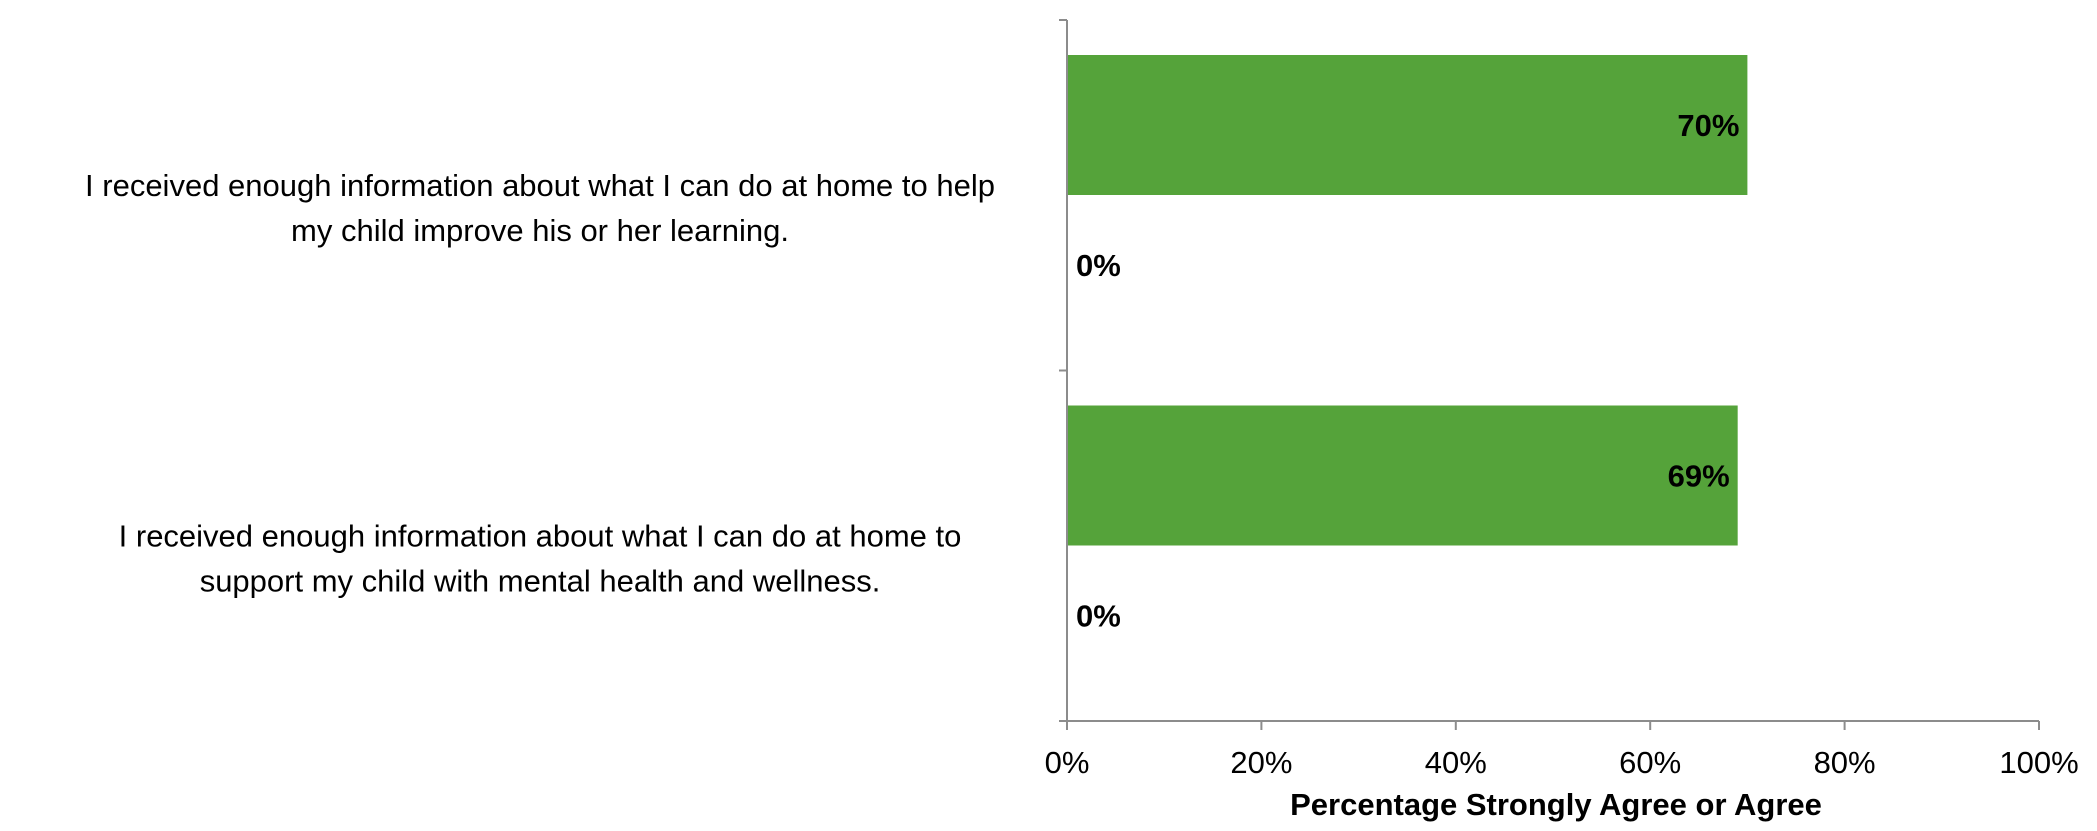 Image resolution: width=2097 pixels, height=831 pixels. What do you see at coordinates (2038, 762) in the screenshot?
I see `x-tick-label: 100%` at bounding box center [2038, 762].